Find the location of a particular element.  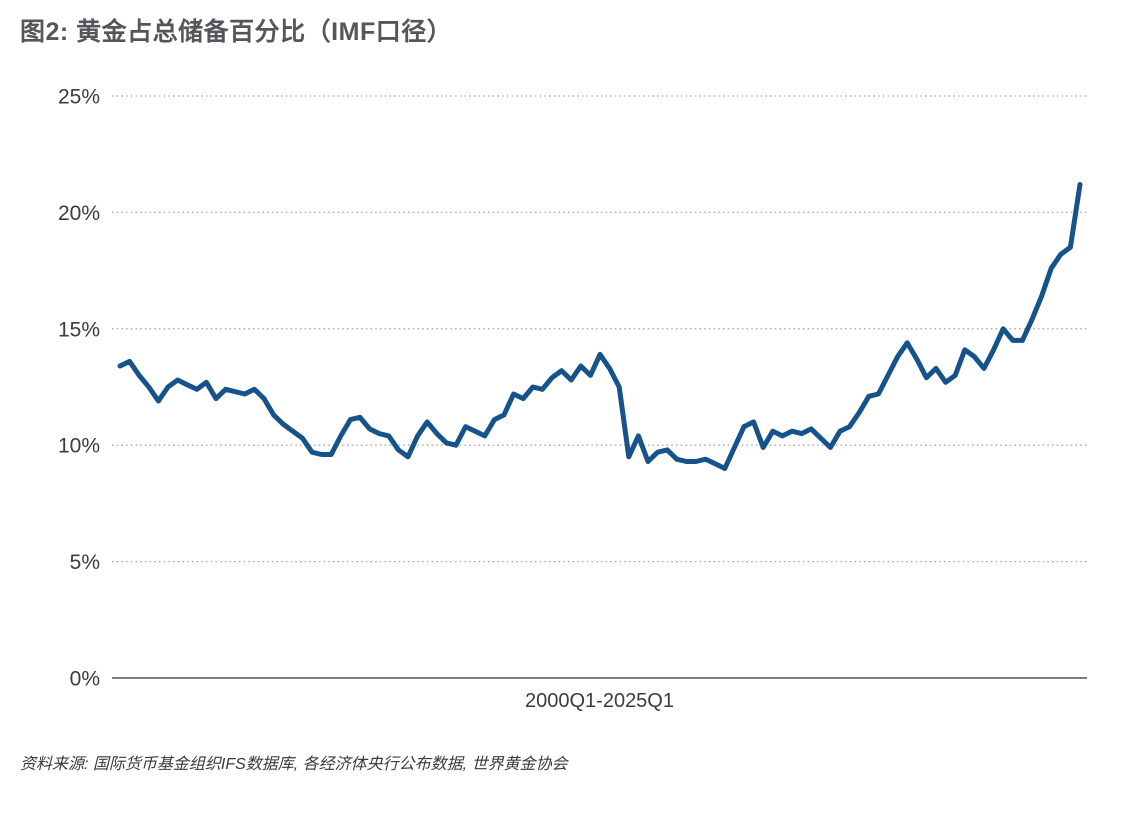

y-tick-label: 15% is located at coordinates (79, 329).